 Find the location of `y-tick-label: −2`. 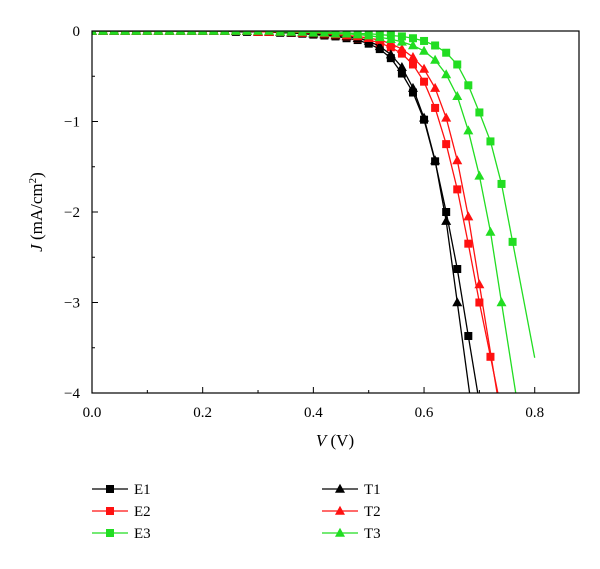

y-tick-label: −2 is located at coordinates (72, 213).